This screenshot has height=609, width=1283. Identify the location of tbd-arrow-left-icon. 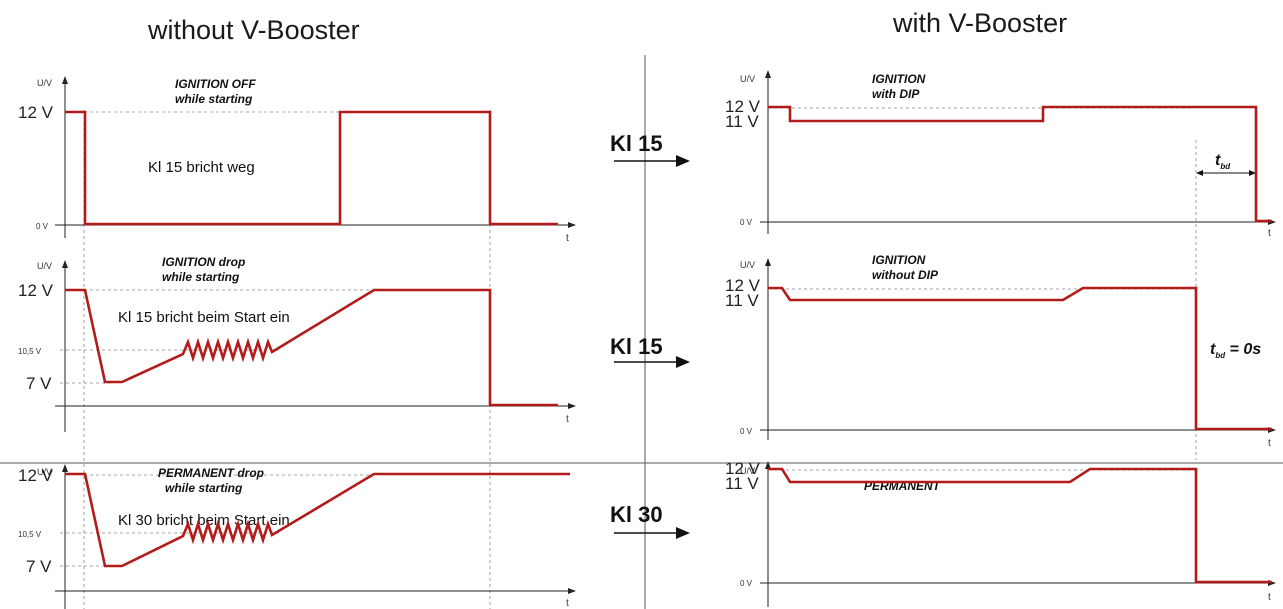
(1199, 173).